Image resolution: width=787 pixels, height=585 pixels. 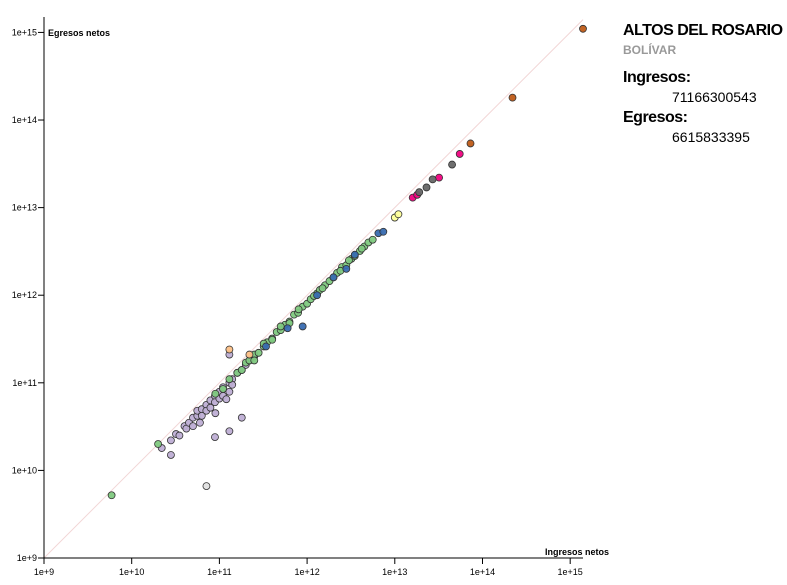 I want to click on x-tick-label: 1e+14, so click(x=482, y=572).